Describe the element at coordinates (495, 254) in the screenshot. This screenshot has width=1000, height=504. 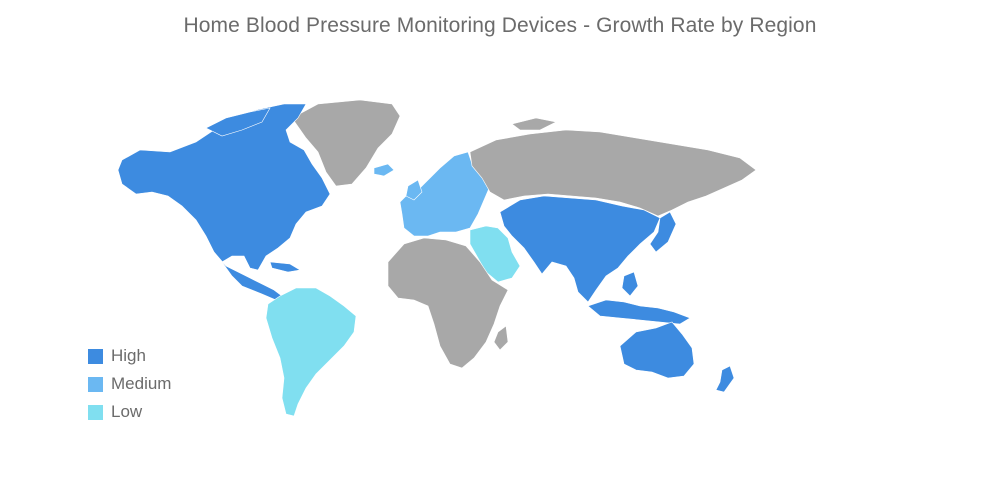
I see `region-middle-east` at that location.